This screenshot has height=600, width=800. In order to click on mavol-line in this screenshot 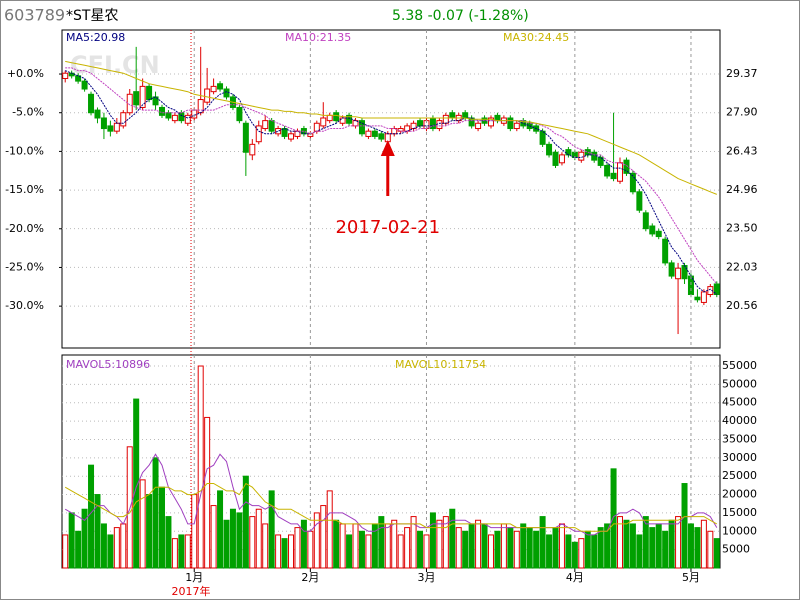, I will do `click(391, 494)`.